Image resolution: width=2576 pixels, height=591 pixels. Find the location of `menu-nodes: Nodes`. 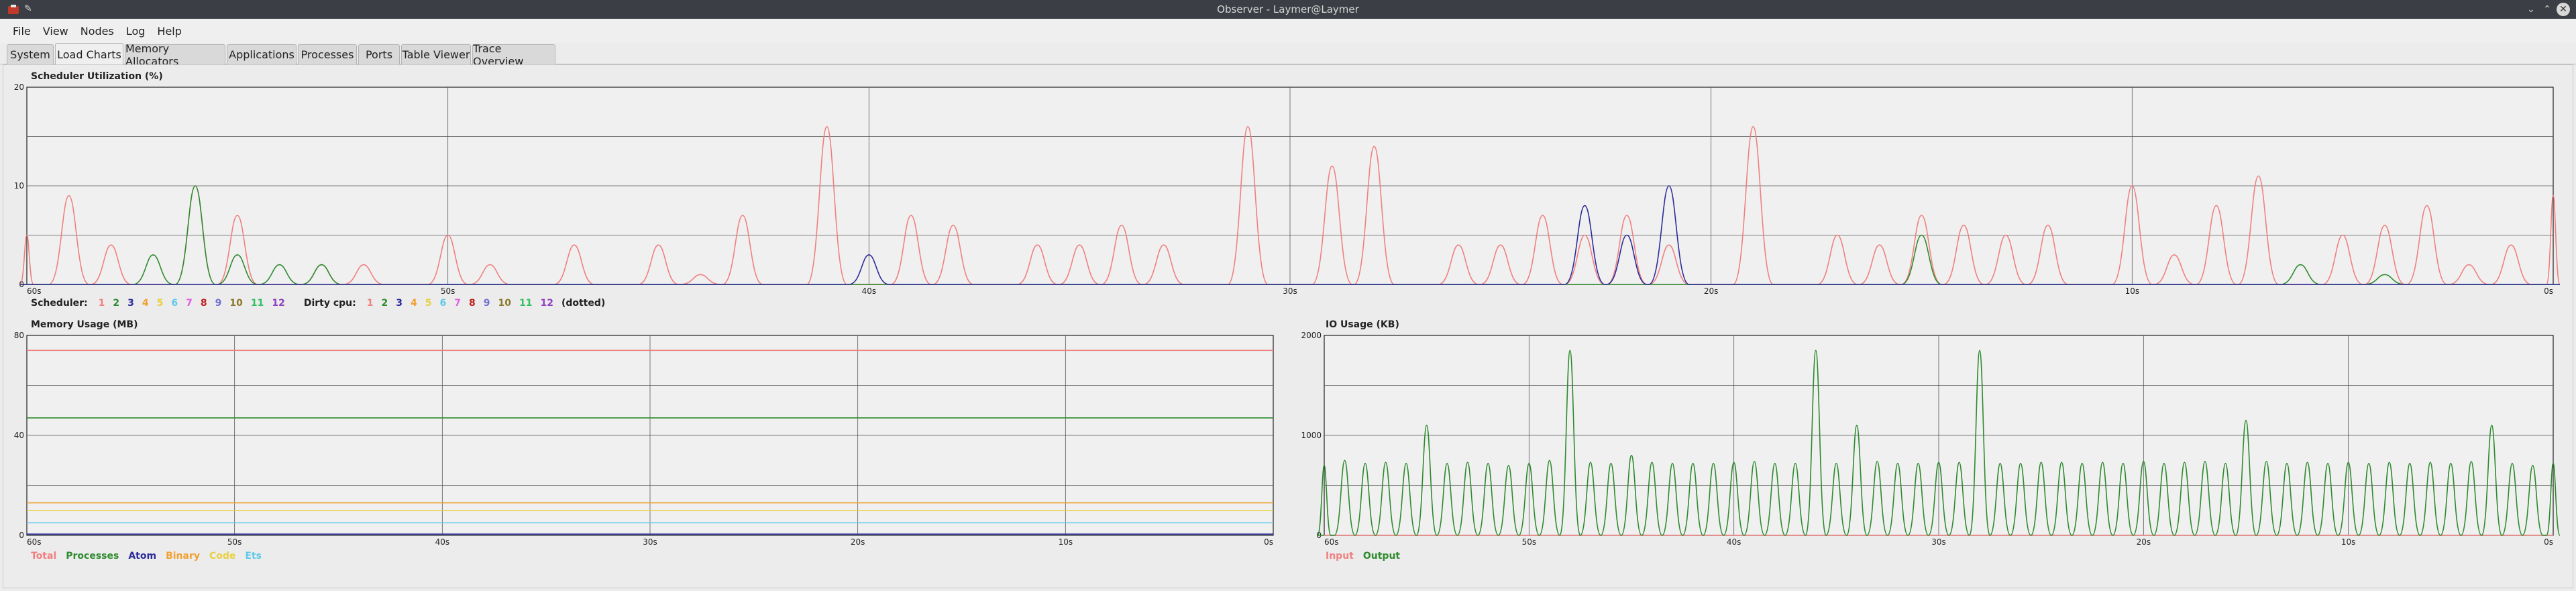

menu-nodes: Nodes is located at coordinates (97, 31).